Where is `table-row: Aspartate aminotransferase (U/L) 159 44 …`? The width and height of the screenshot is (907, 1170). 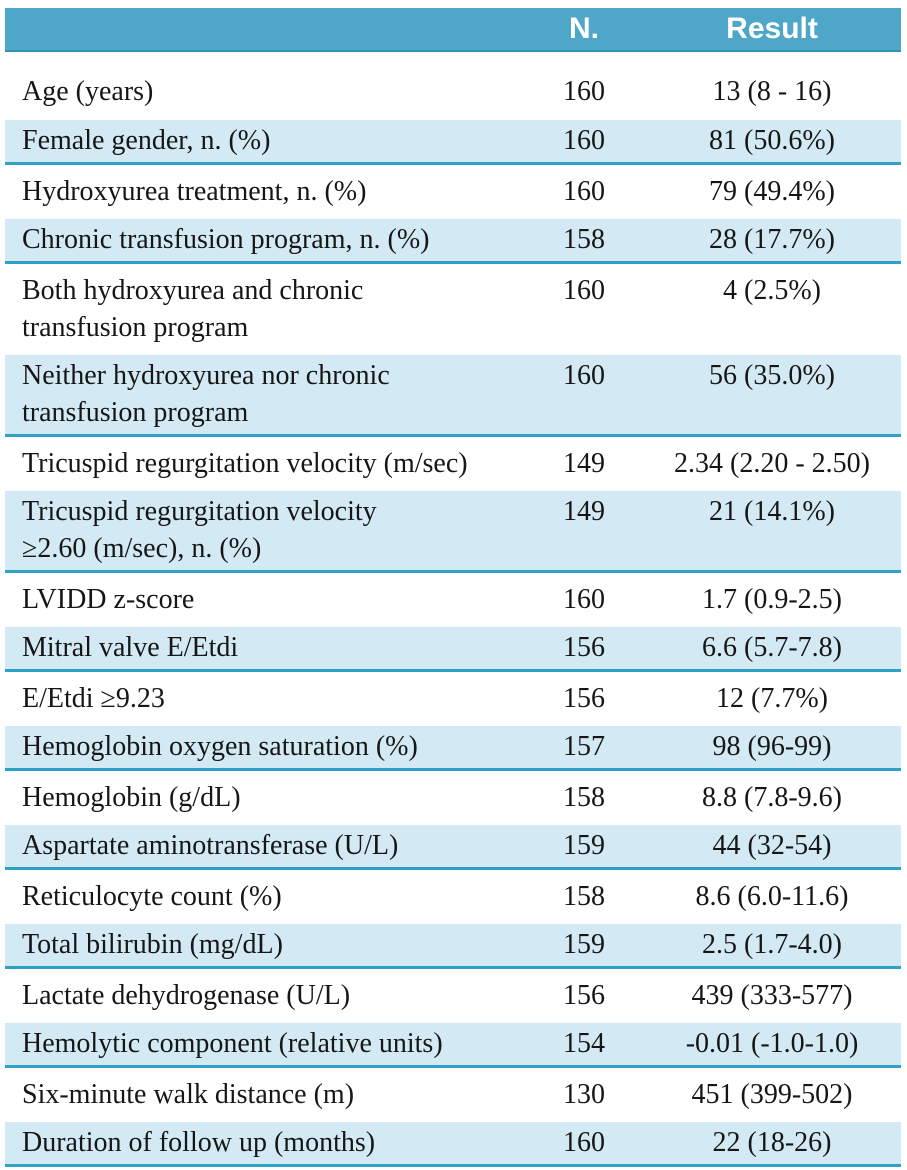 table-row: Aspartate aminotransferase (U/L) 159 44 … is located at coordinates (453, 847).